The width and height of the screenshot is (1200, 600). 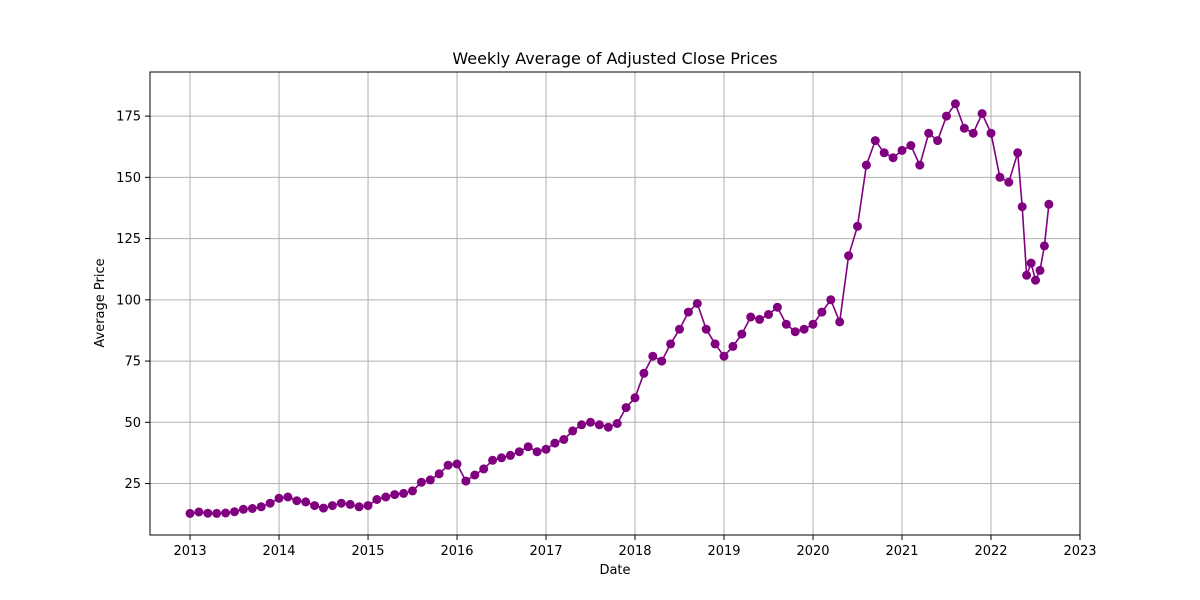 I want to click on x-axis-label: Date, so click(x=614, y=570).